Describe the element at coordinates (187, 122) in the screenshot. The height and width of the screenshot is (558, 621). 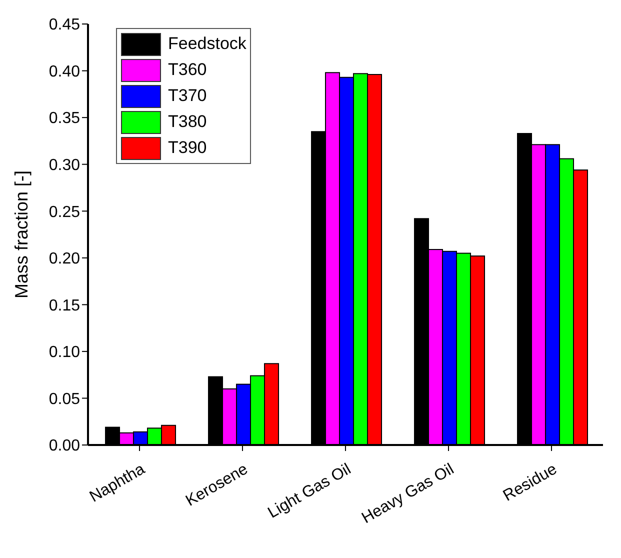
I see `legend-label: T380` at that location.